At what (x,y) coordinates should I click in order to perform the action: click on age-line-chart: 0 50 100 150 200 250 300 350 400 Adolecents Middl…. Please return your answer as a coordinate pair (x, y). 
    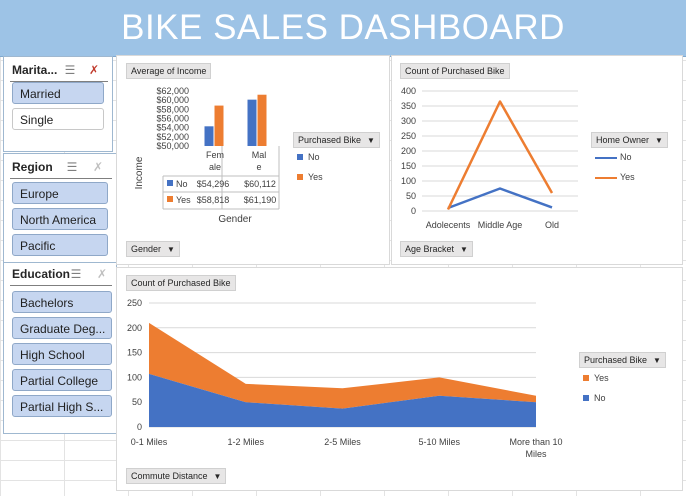
    Looking at the image, I should click on (489, 158).